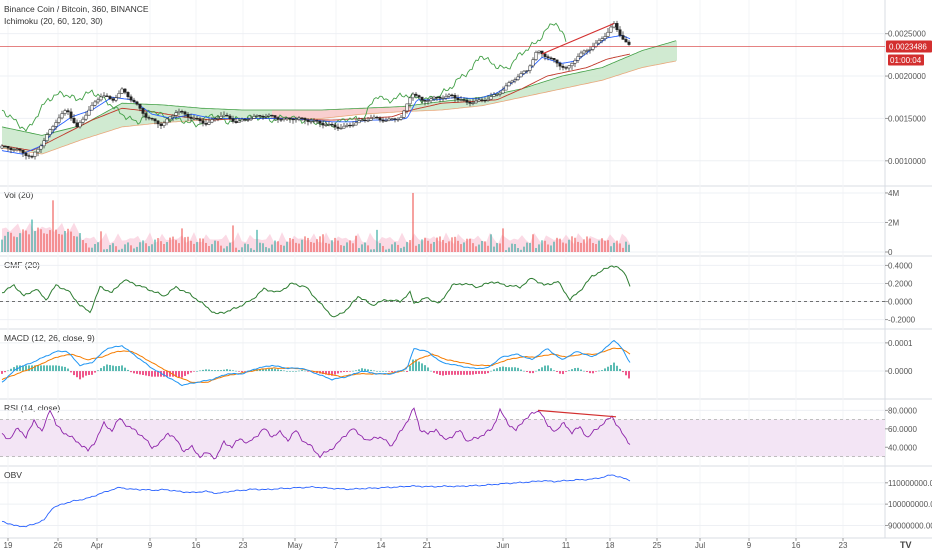 This screenshot has width=932, height=555. I want to click on y-tick-label: 110000000.0000, so click(910, 483).